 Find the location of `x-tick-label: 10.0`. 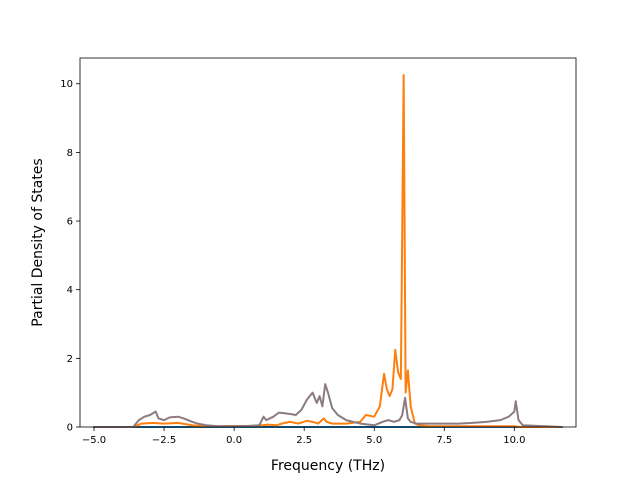

x-tick-label: 10.0 is located at coordinates (514, 440).